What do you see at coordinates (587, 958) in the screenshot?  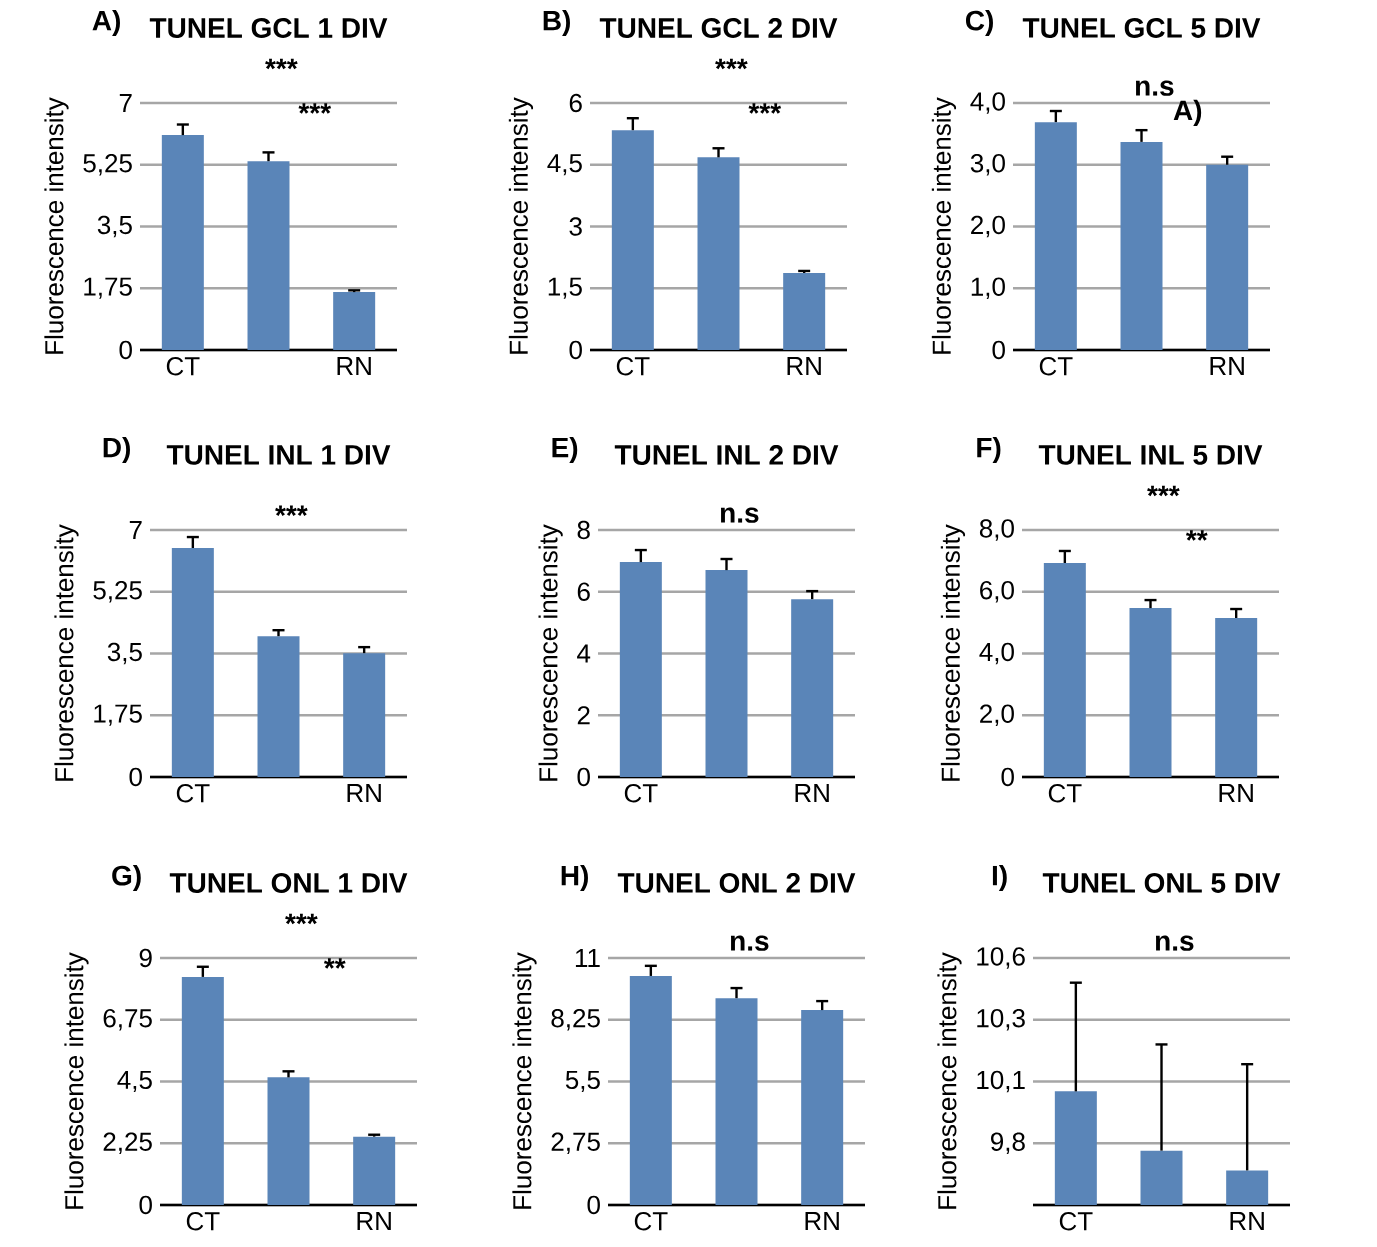 I see `y-tick-label: 11` at bounding box center [587, 958].